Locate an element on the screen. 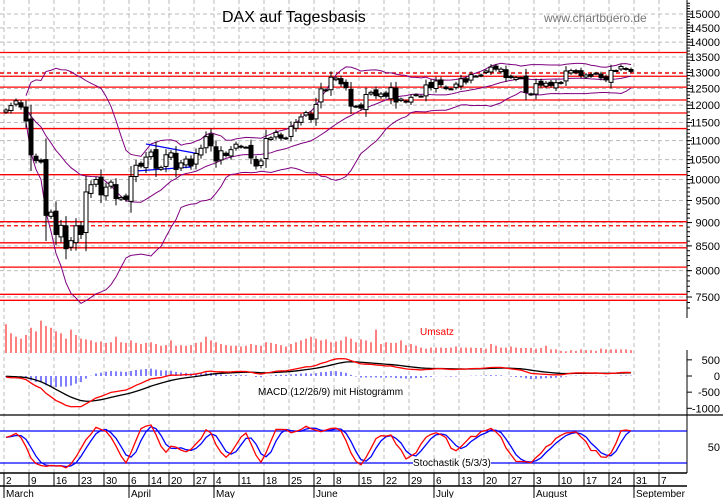  price-tick-label: 14500 is located at coordinates (704, 29).